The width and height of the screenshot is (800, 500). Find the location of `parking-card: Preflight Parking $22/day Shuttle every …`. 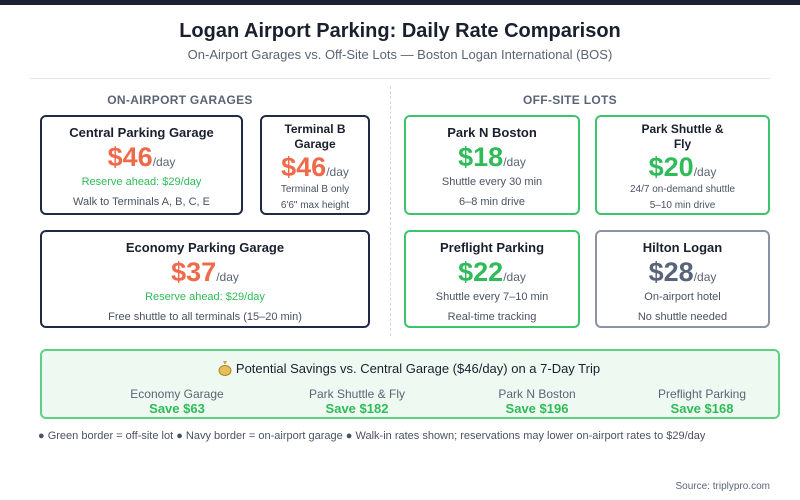

parking-card: Preflight Parking $22/day Shuttle every … is located at coordinates (492, 279).